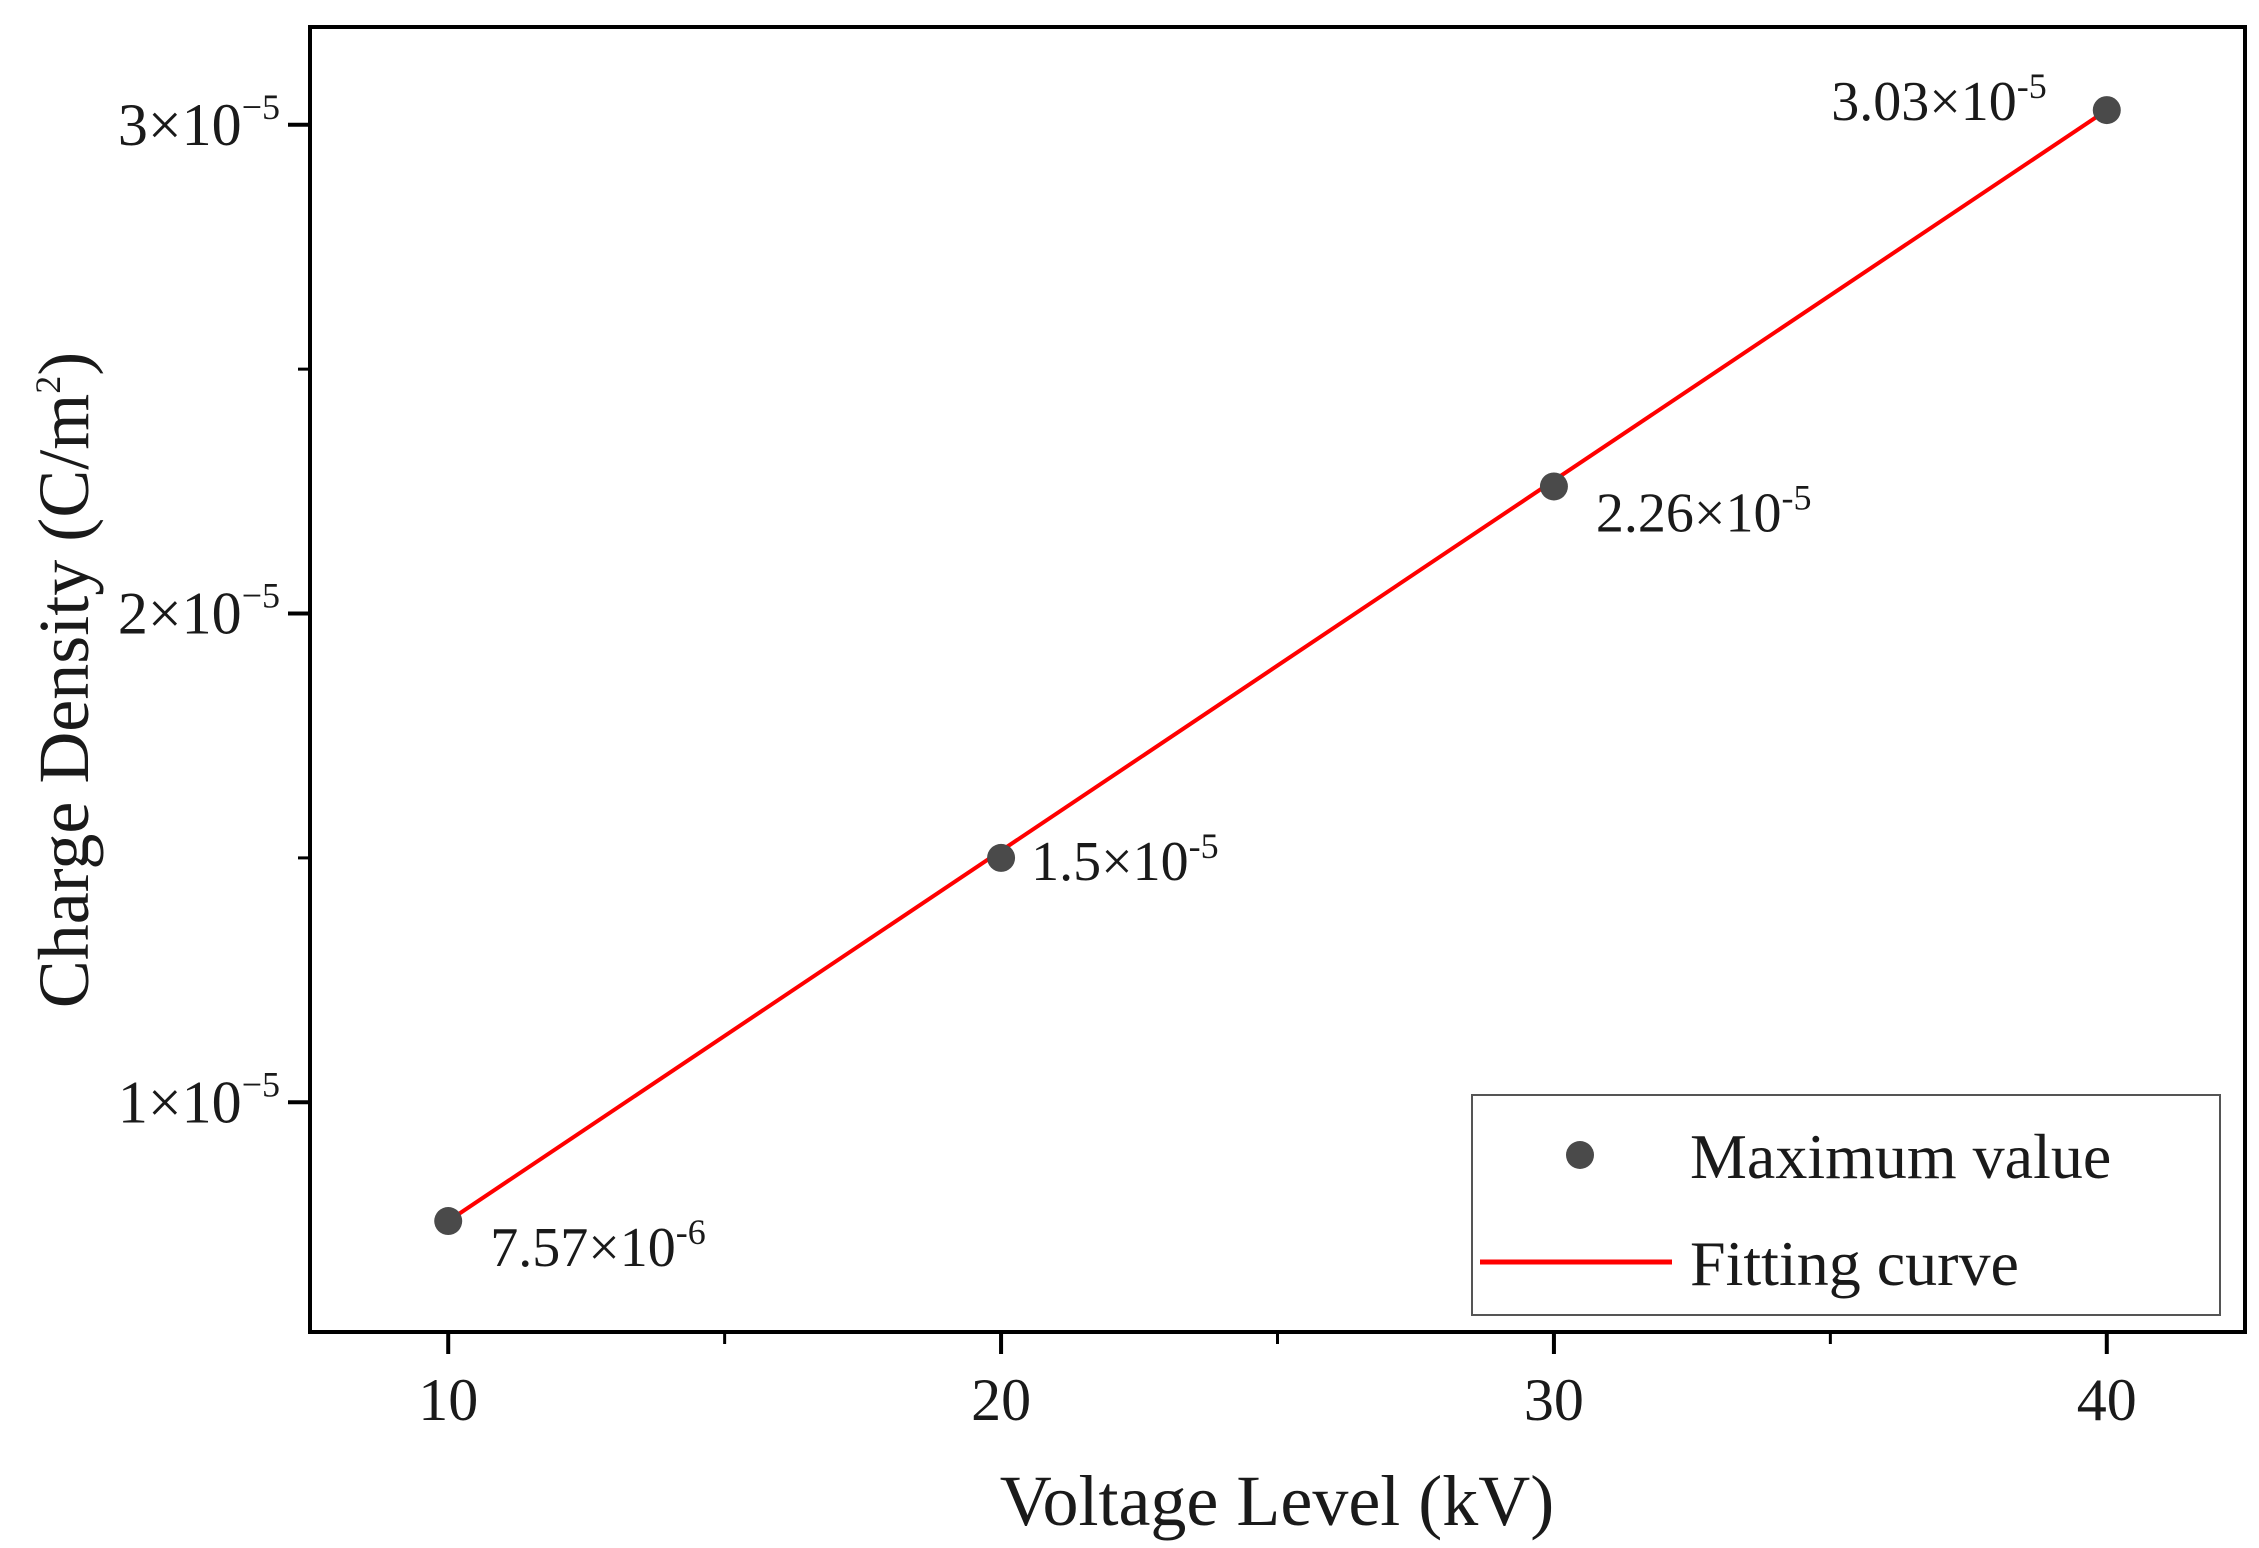 The height and width of the screenshot is (1548, 2259). What do you see at coordinates (1900, 1156) in the screenshot?
I see `legend-label-maximum-value: Maximum value` at bounding box center [1900, 1156].